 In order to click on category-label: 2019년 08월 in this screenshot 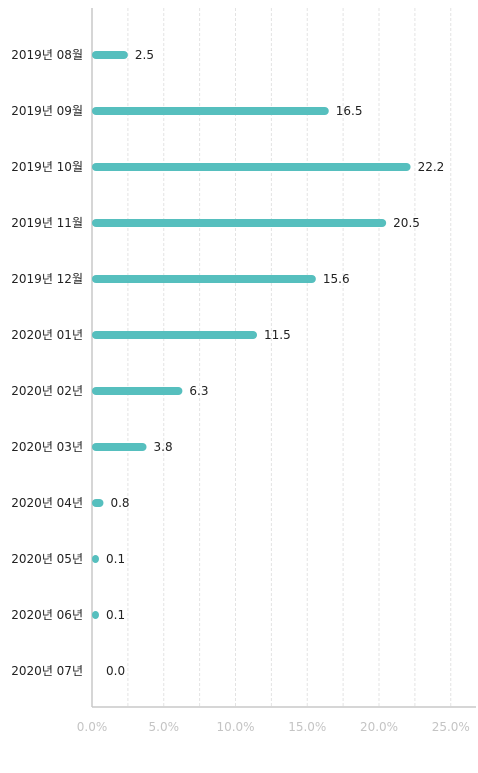, I will do `click(47, 55)`.